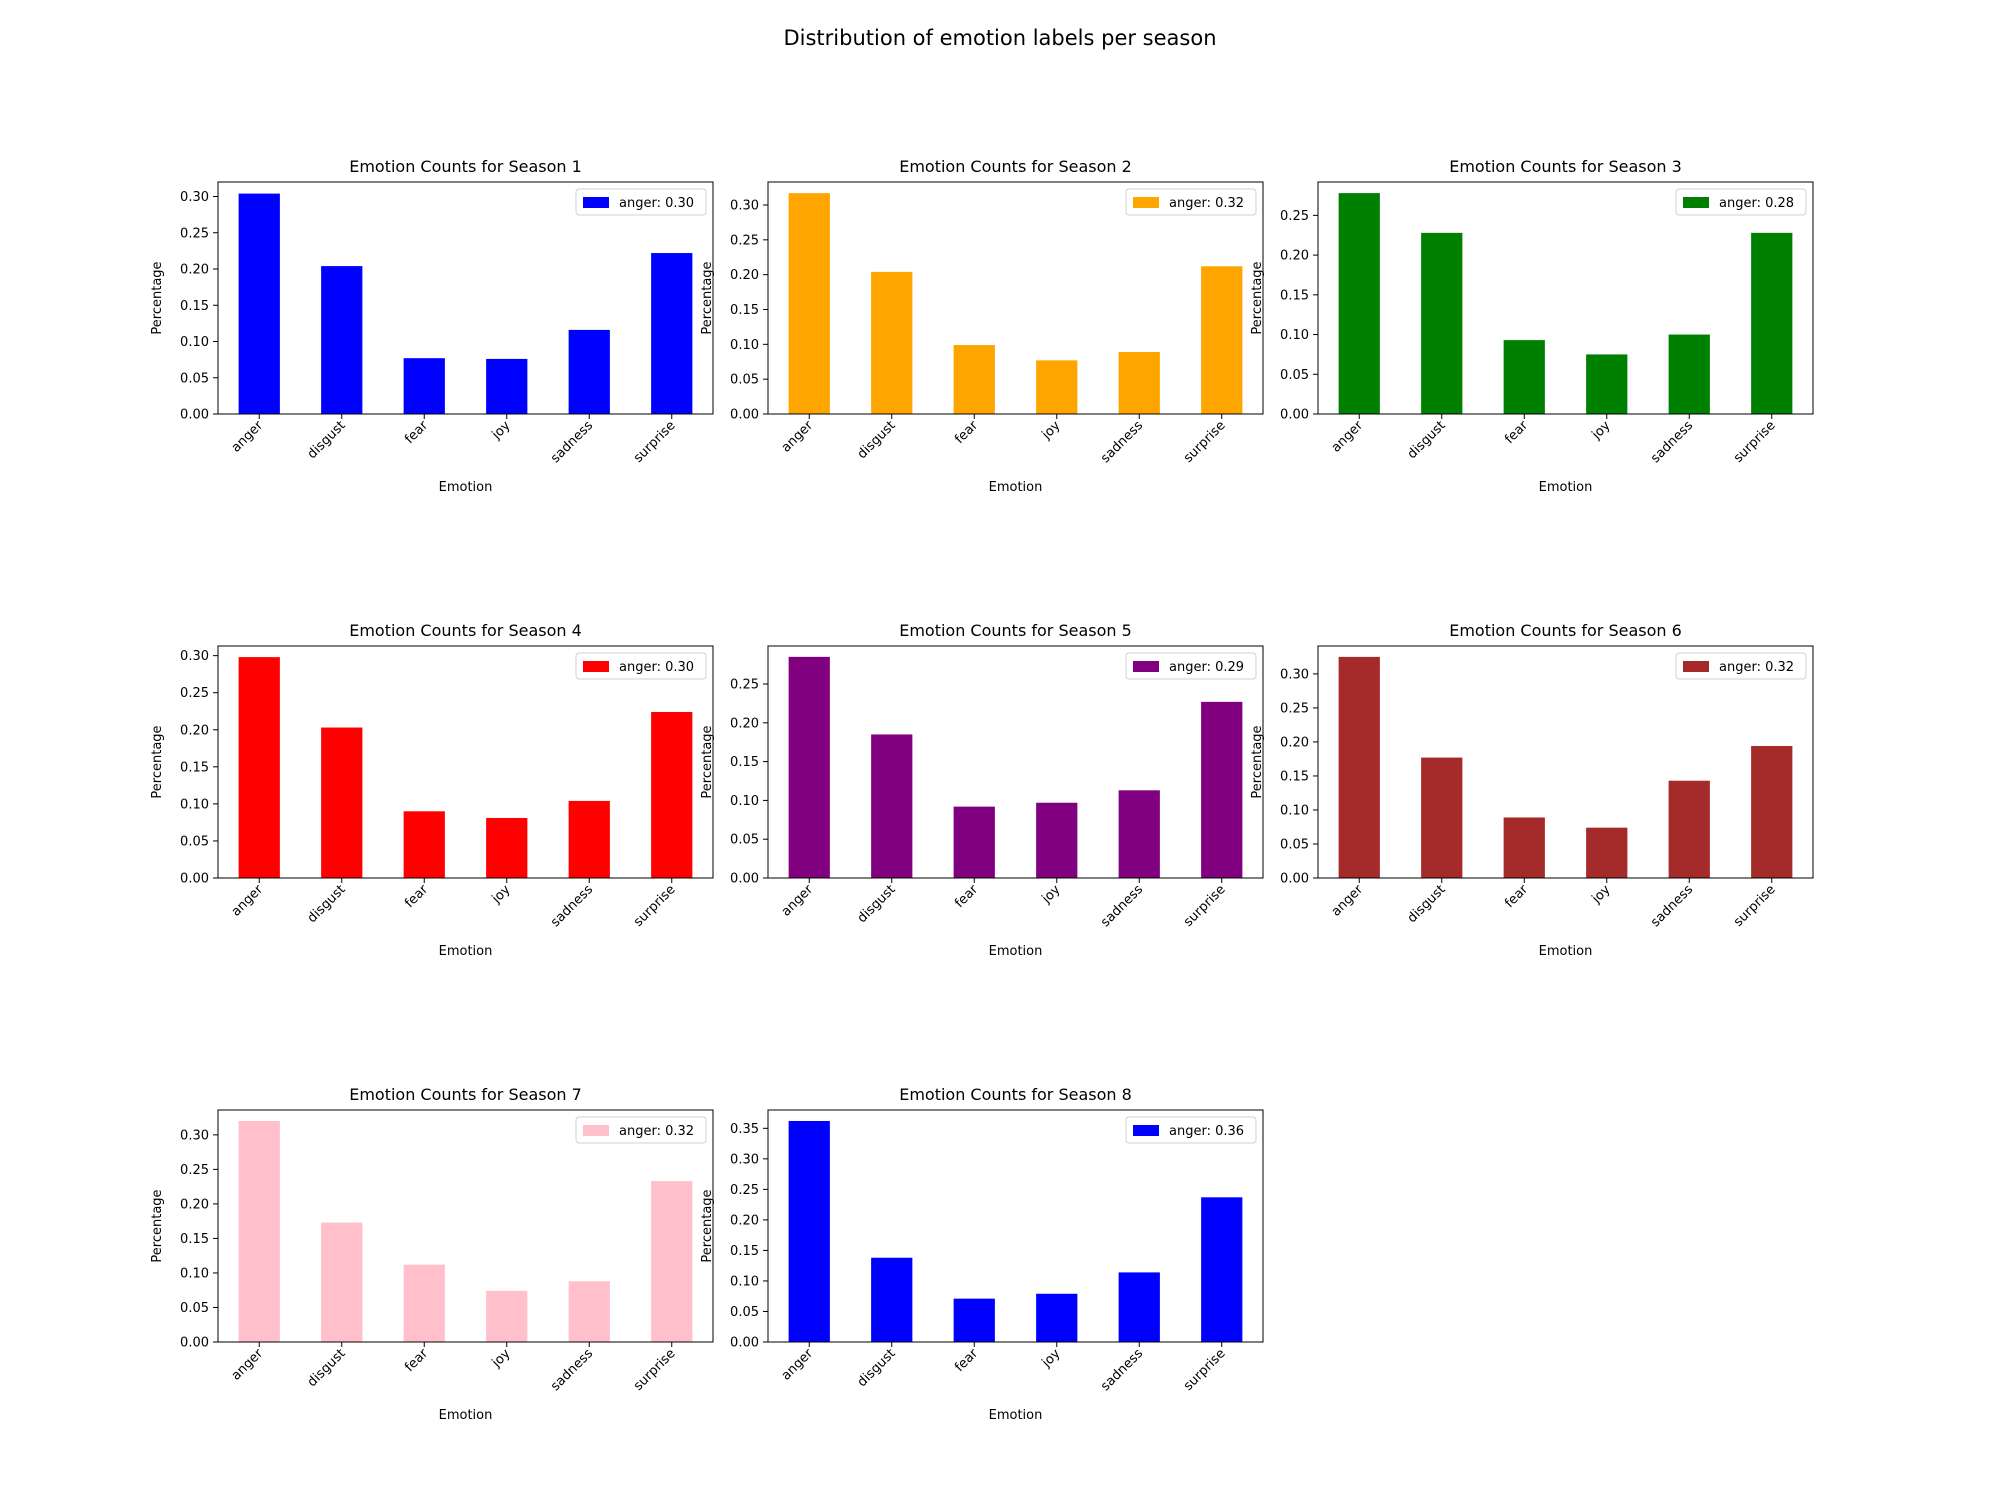  What do you see at coordinates (1015, 166) in the screenshot?
I see `chart-title: Emotion Counts for Season 2` at bounding box center [1015, 166].